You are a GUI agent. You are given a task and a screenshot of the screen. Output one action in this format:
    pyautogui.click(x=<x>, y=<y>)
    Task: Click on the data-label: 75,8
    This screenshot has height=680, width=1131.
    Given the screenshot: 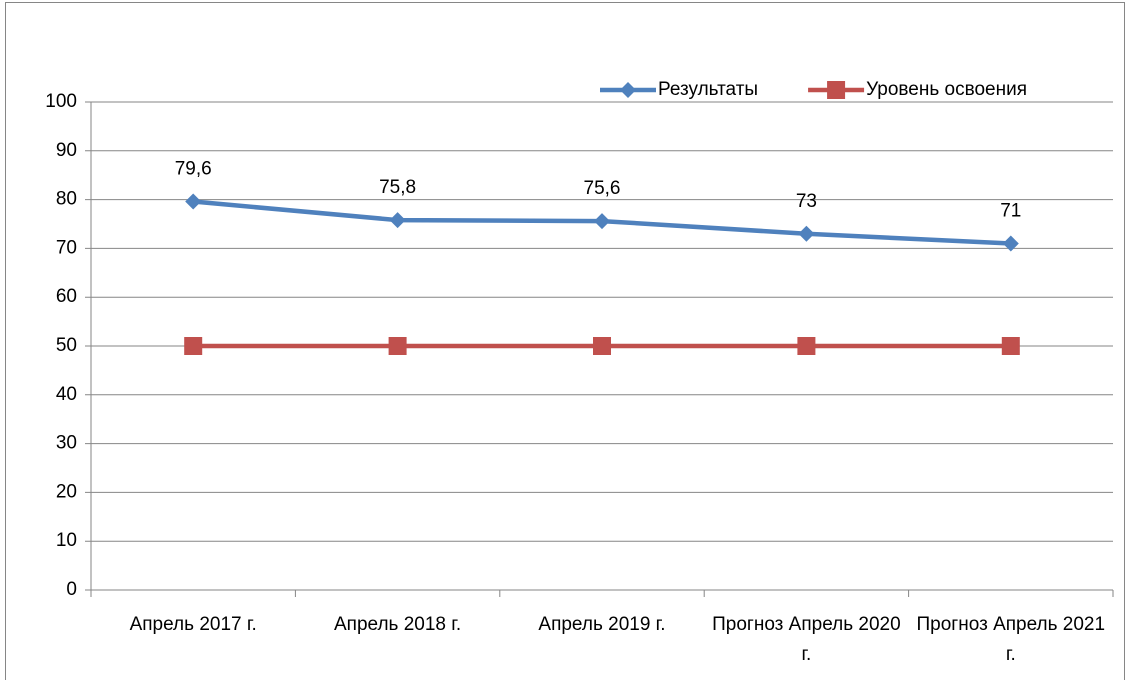 What is the action you would take?
    pyautogui.click(x=397, y=187)
    